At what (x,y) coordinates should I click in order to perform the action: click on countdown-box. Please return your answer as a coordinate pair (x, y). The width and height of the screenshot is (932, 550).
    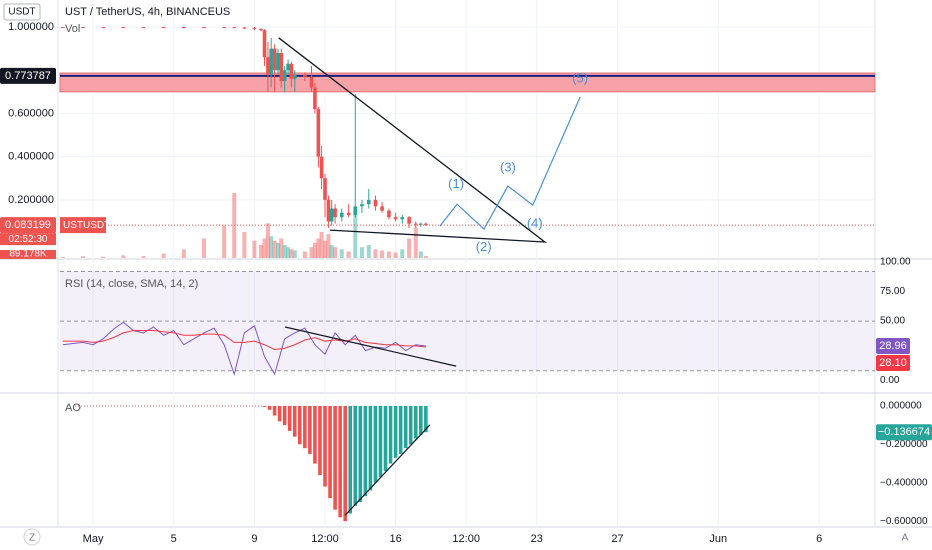
    Looking at the image, I should click on (28, 239).